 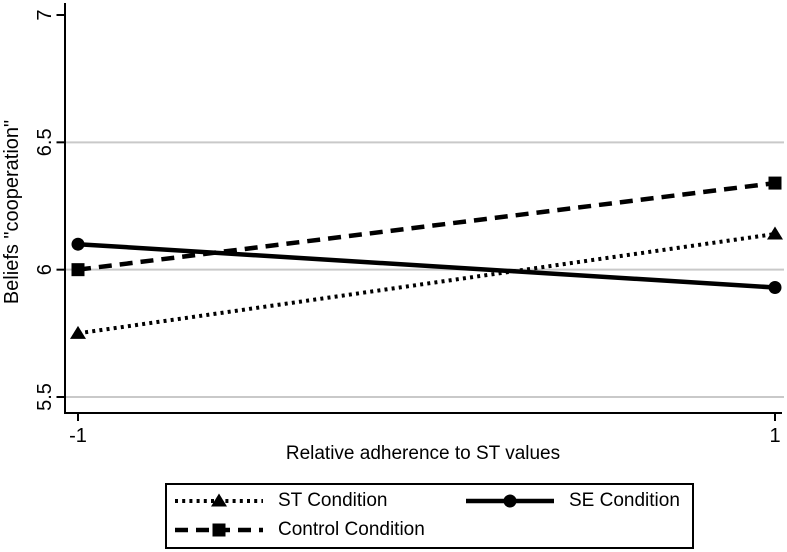 I want to click on legend-sample-marker-square, so click(x=219, y=529).